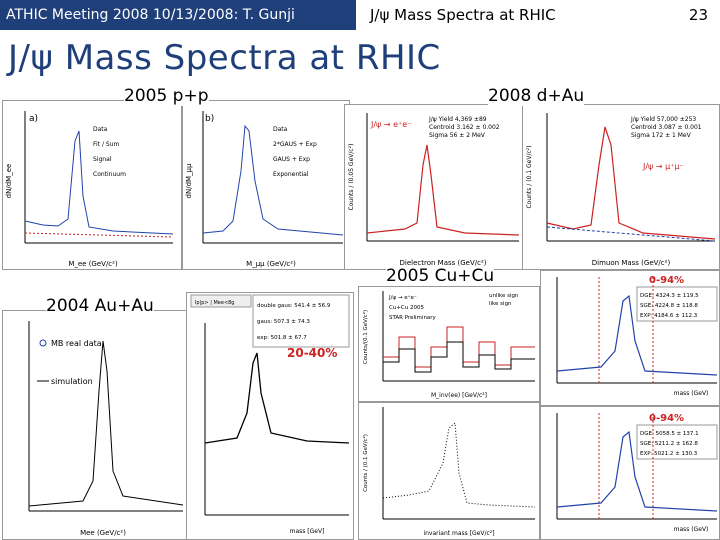 The height and width of the screenshot is (540, 720). I want to click on pp-b-xlabel: M_μμ (GeV/c²), so click(271, 264).